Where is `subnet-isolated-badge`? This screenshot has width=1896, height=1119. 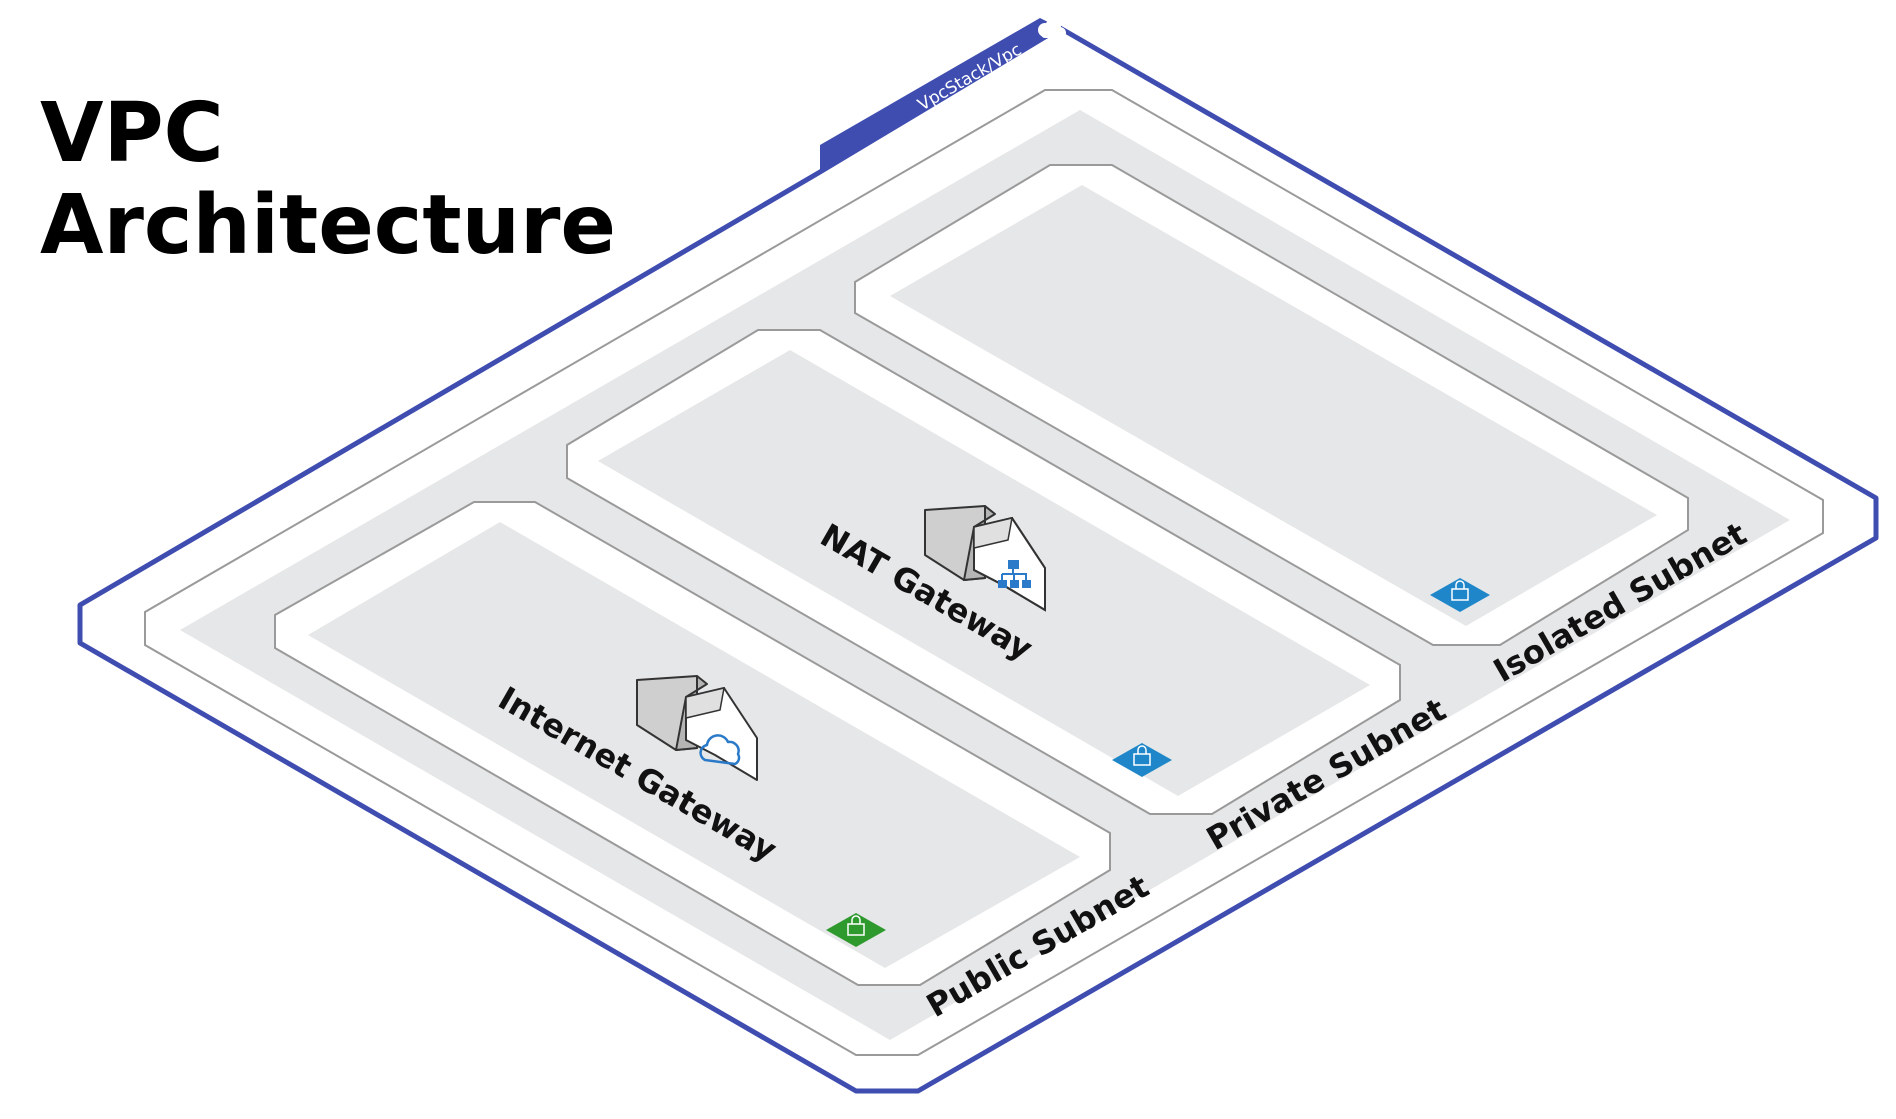
subnet-isolated-badge is located at coordinates (1460, 595).